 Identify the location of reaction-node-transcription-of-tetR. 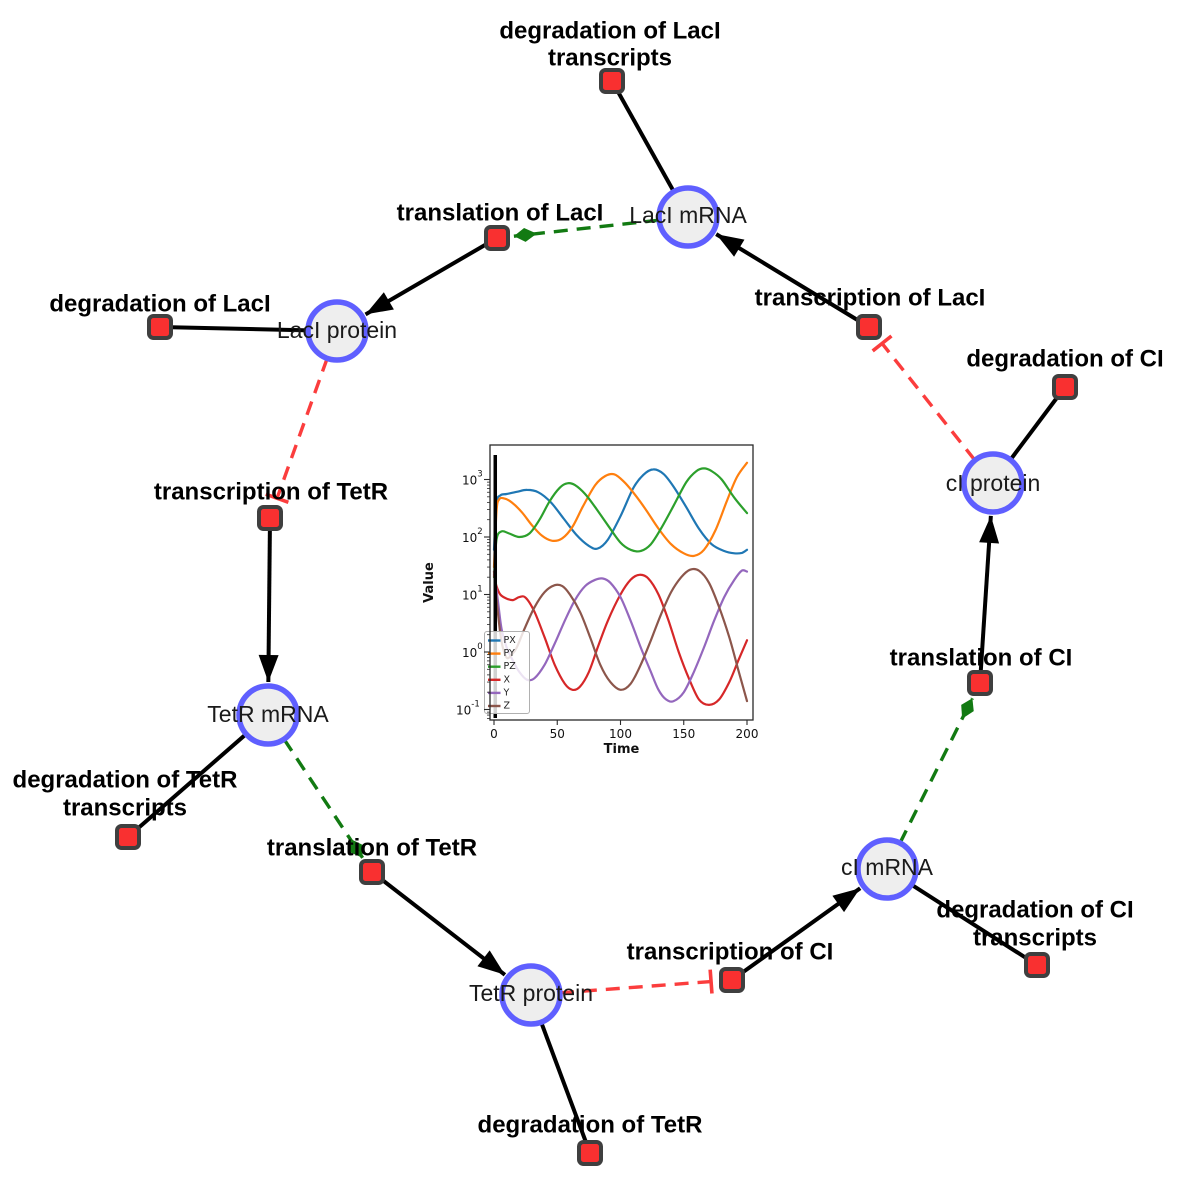
(270, 518).